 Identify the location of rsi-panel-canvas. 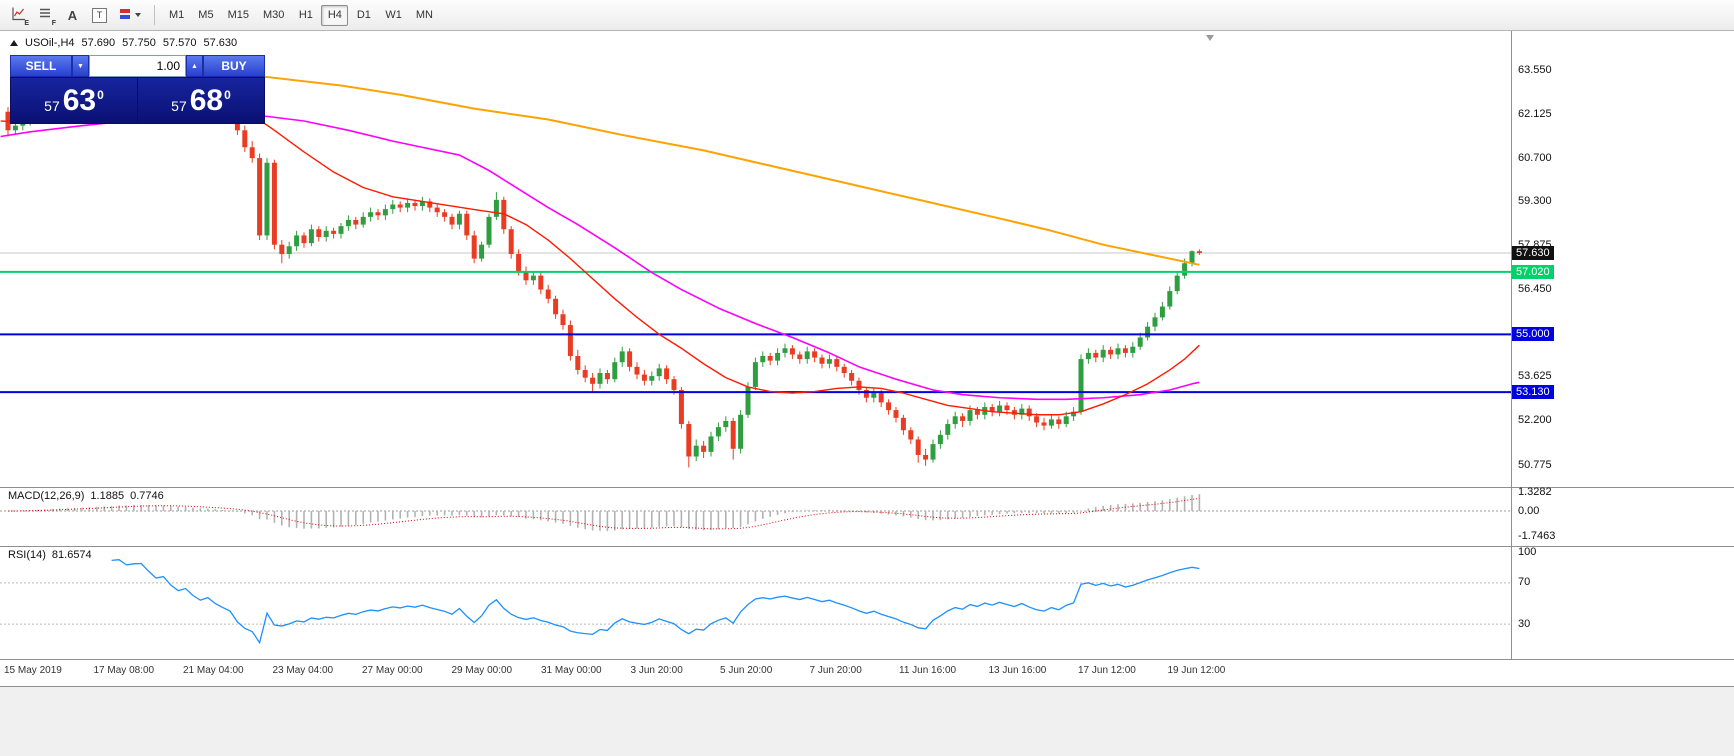
(867, 602).